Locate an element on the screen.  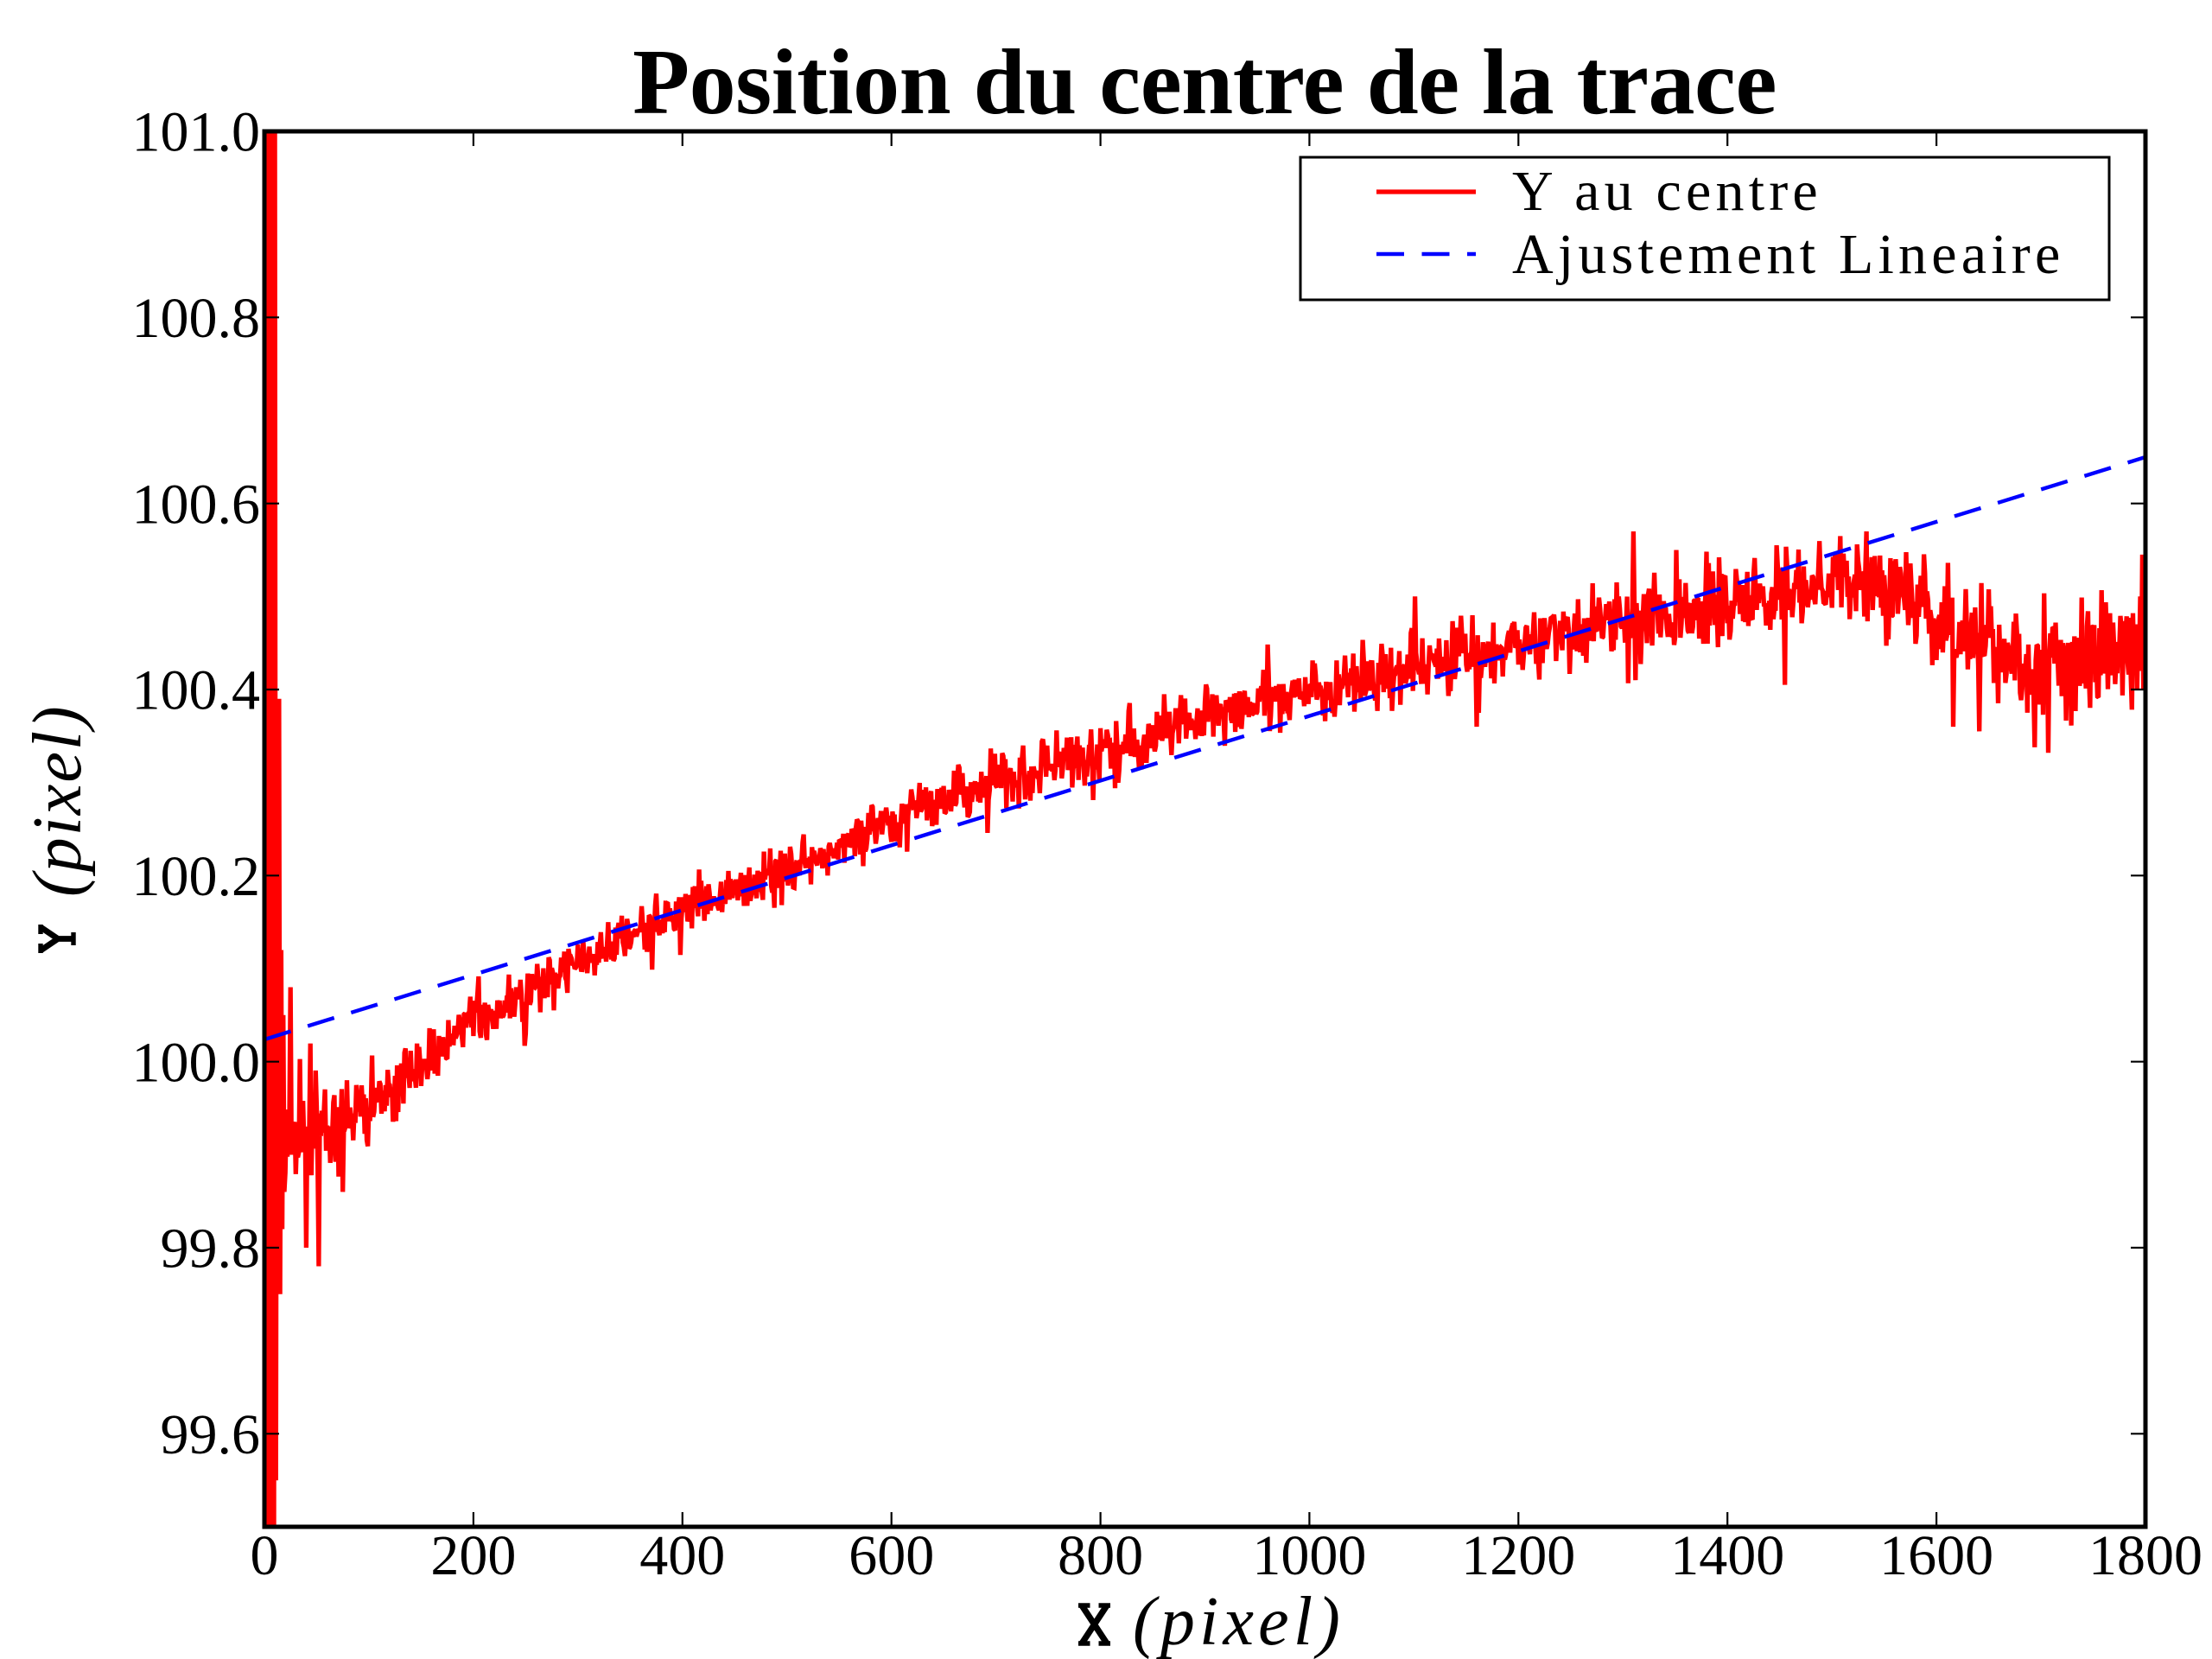
svg-text: 1400 is located at coordinates (1727, 1555).